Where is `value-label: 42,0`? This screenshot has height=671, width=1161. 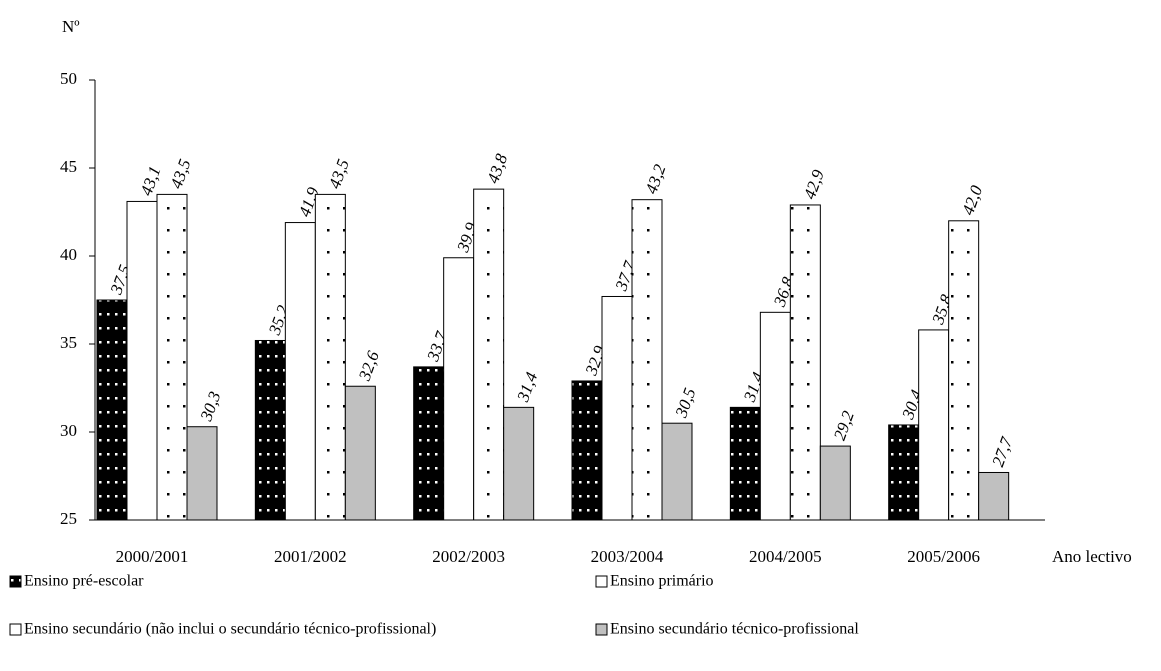
value-label: 42,0 is located at coordinates (972, 200).